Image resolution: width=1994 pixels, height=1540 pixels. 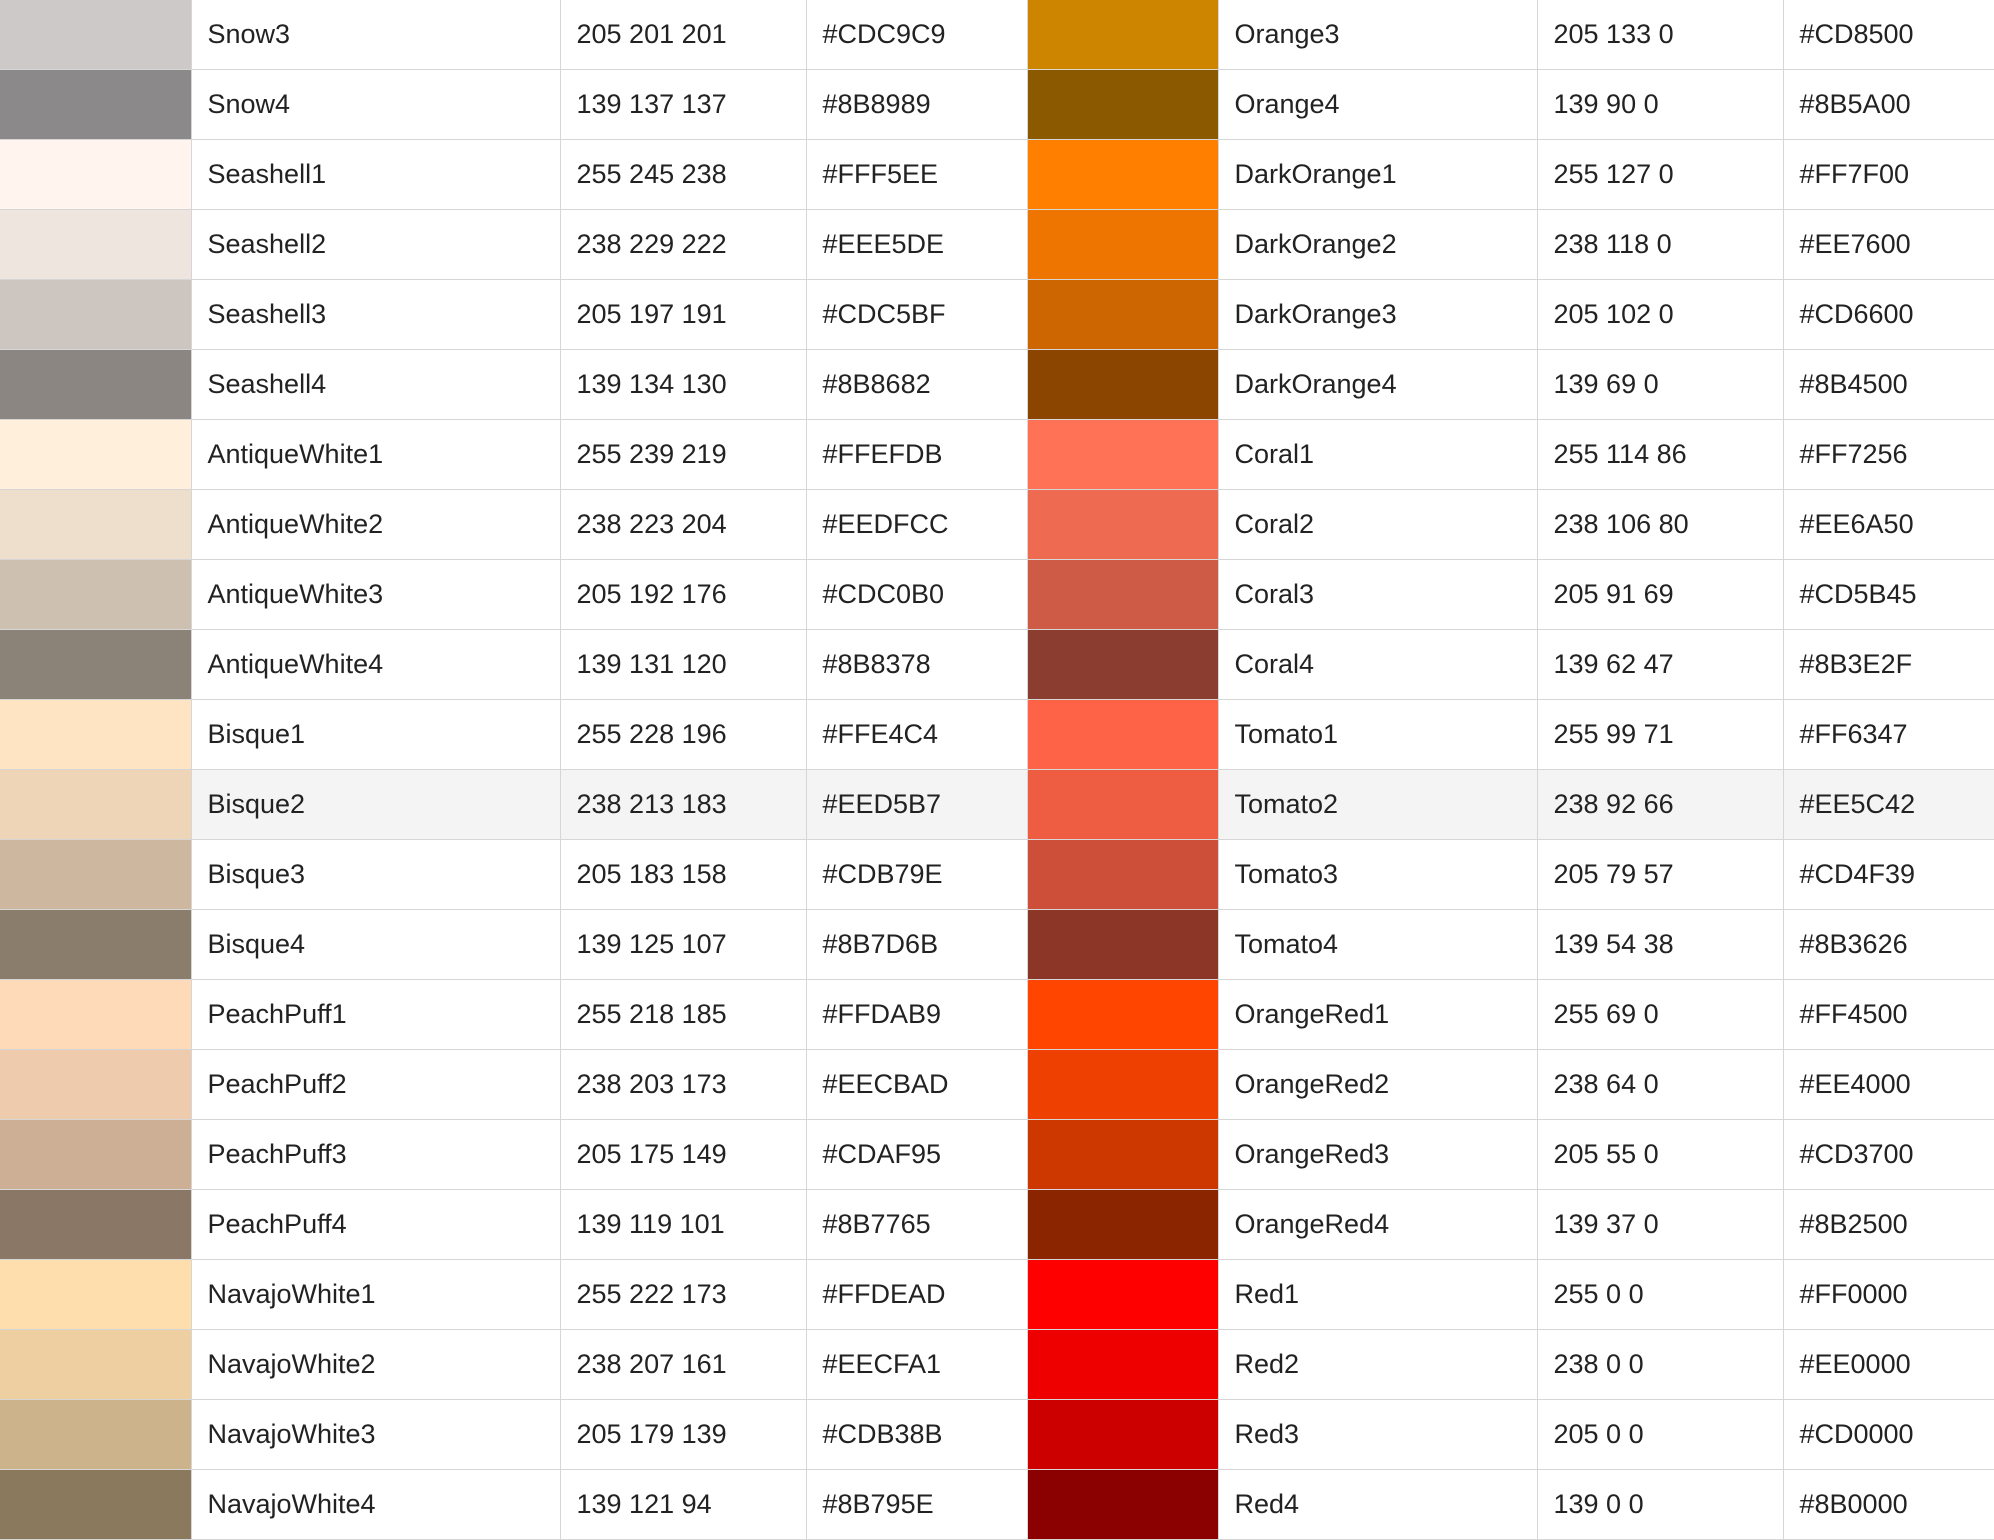 What do you see at coordinates (1660, 944) in the screenshot?
I see `rgb-value-cell: 139 54 38` at bounding box center [1660, 944].